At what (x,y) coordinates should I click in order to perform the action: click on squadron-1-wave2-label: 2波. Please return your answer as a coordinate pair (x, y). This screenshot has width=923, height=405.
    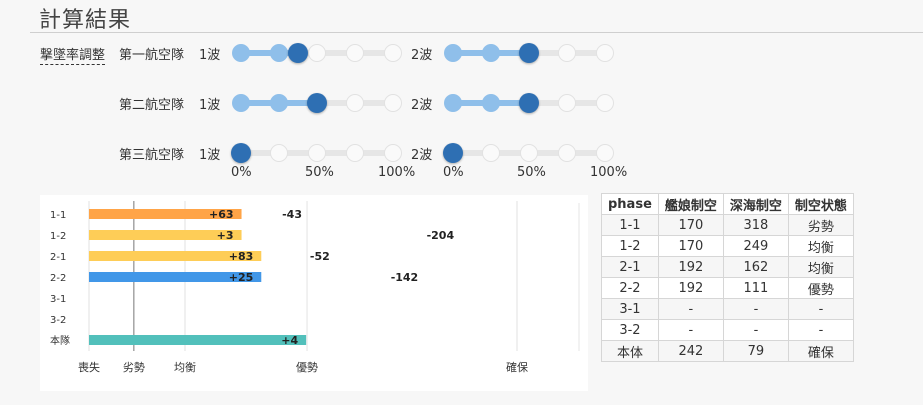
    Looking at the image, I should click on (422, 55).